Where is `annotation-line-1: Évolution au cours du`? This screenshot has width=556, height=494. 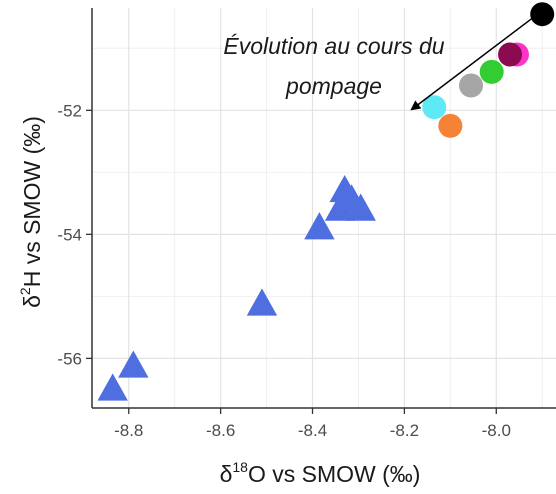 annotation-line-1: Évolution au cours du is located at coordinates (333, 46).